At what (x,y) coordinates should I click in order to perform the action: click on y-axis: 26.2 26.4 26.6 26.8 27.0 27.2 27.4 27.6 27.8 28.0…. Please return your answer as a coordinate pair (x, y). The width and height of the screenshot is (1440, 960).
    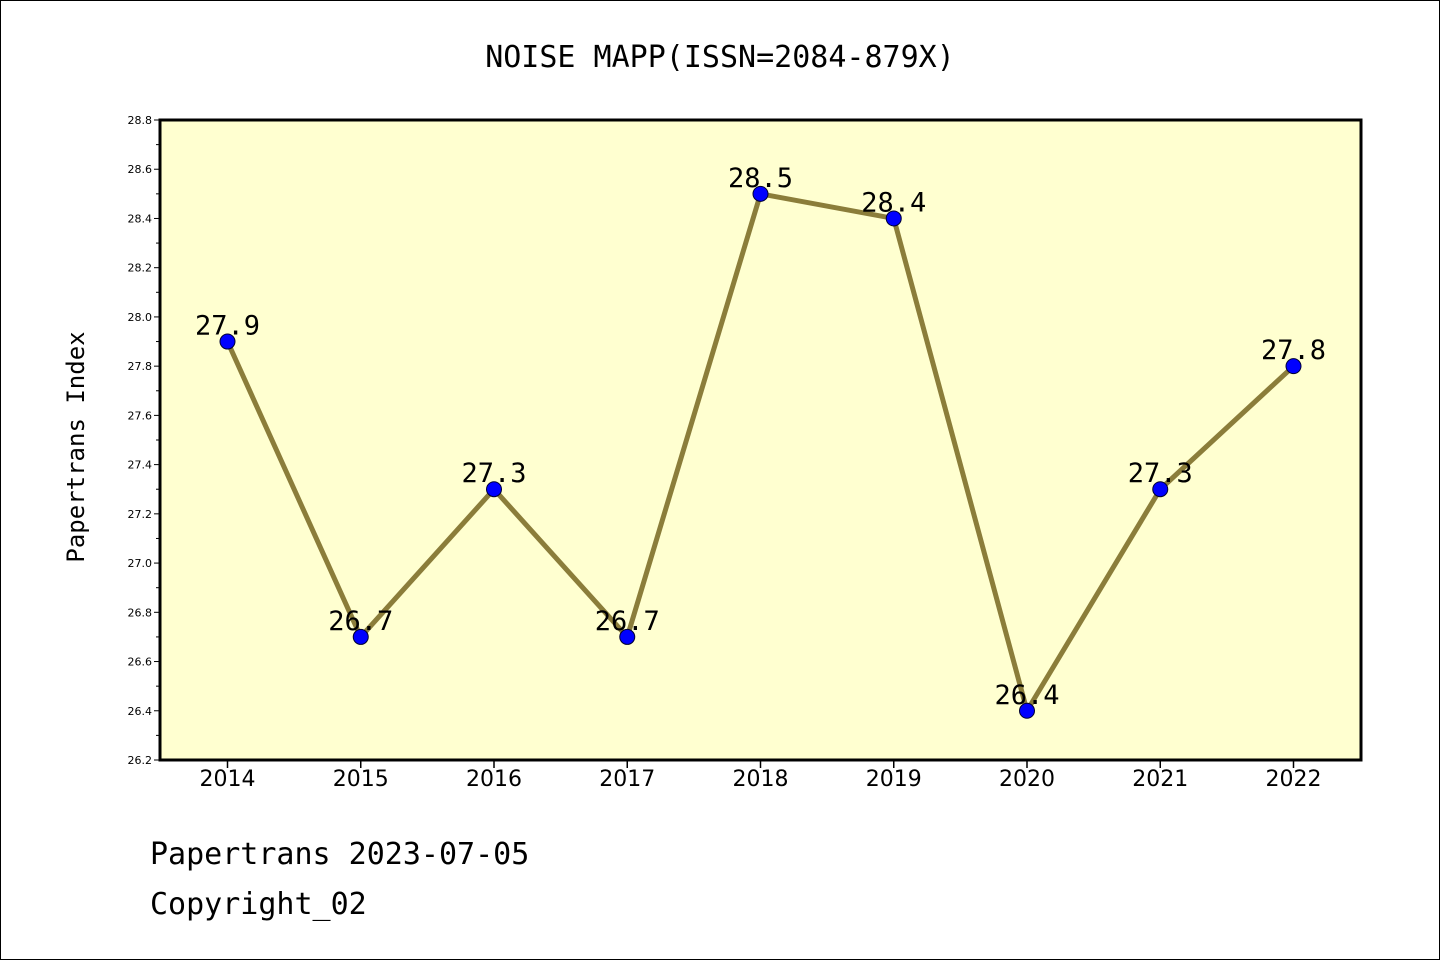
    Looking at the image, I should click on (144, 440).